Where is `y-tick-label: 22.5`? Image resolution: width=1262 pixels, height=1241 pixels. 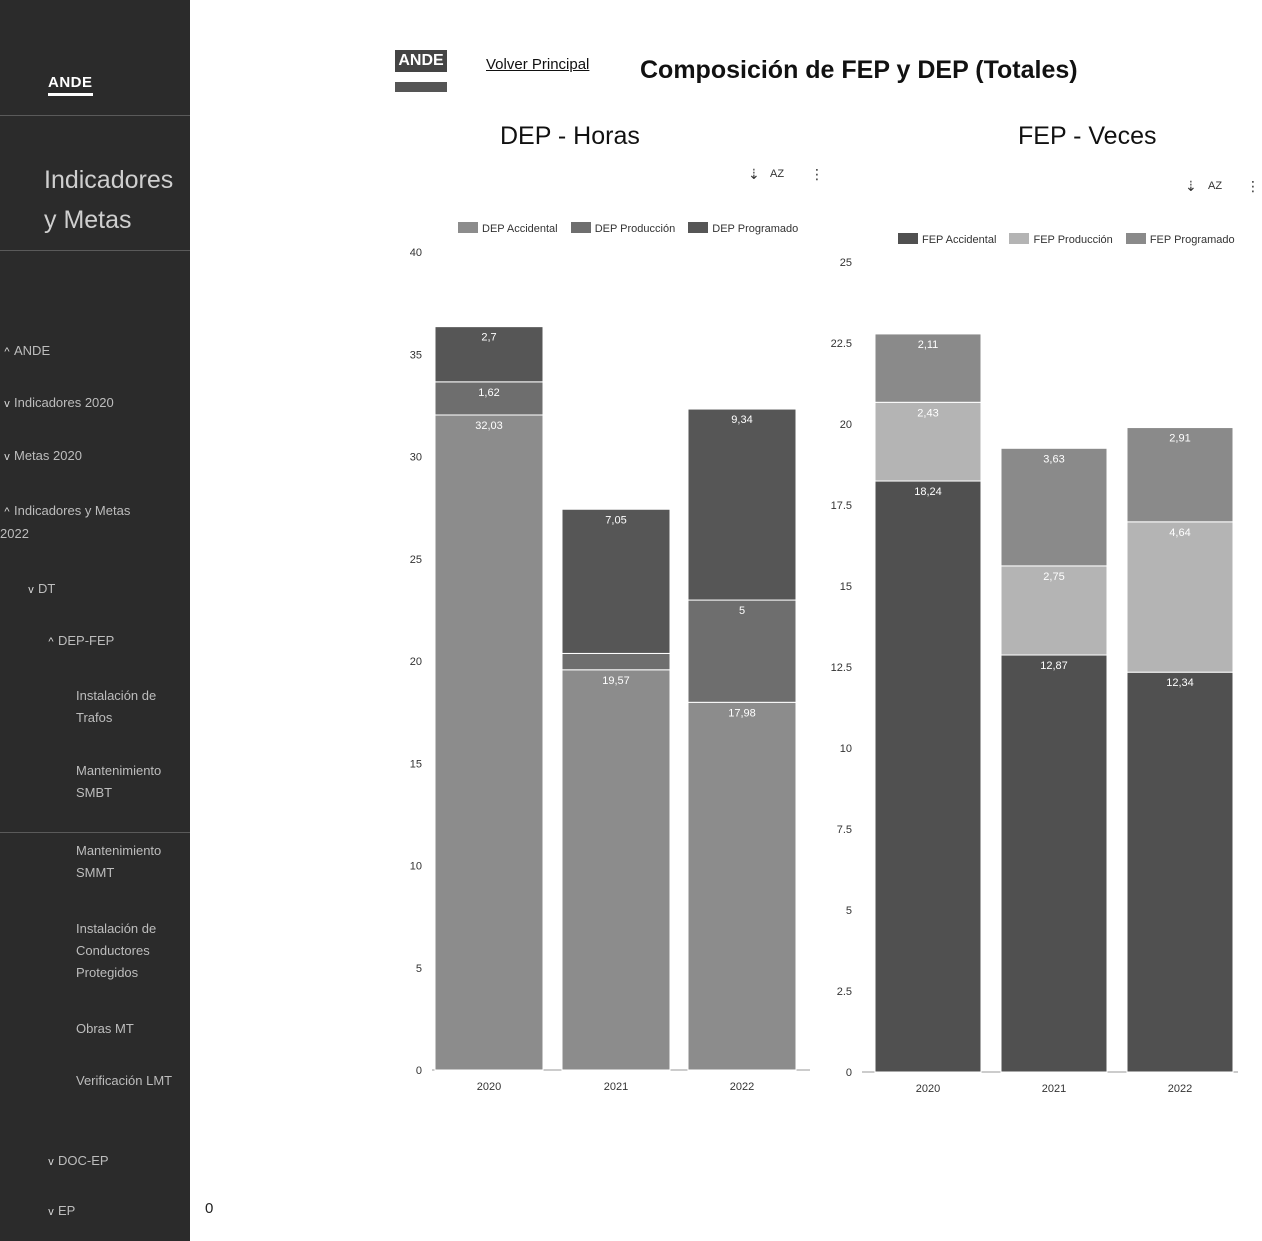
y-tick-label: 22.5 is located at coordinates (841, 344).